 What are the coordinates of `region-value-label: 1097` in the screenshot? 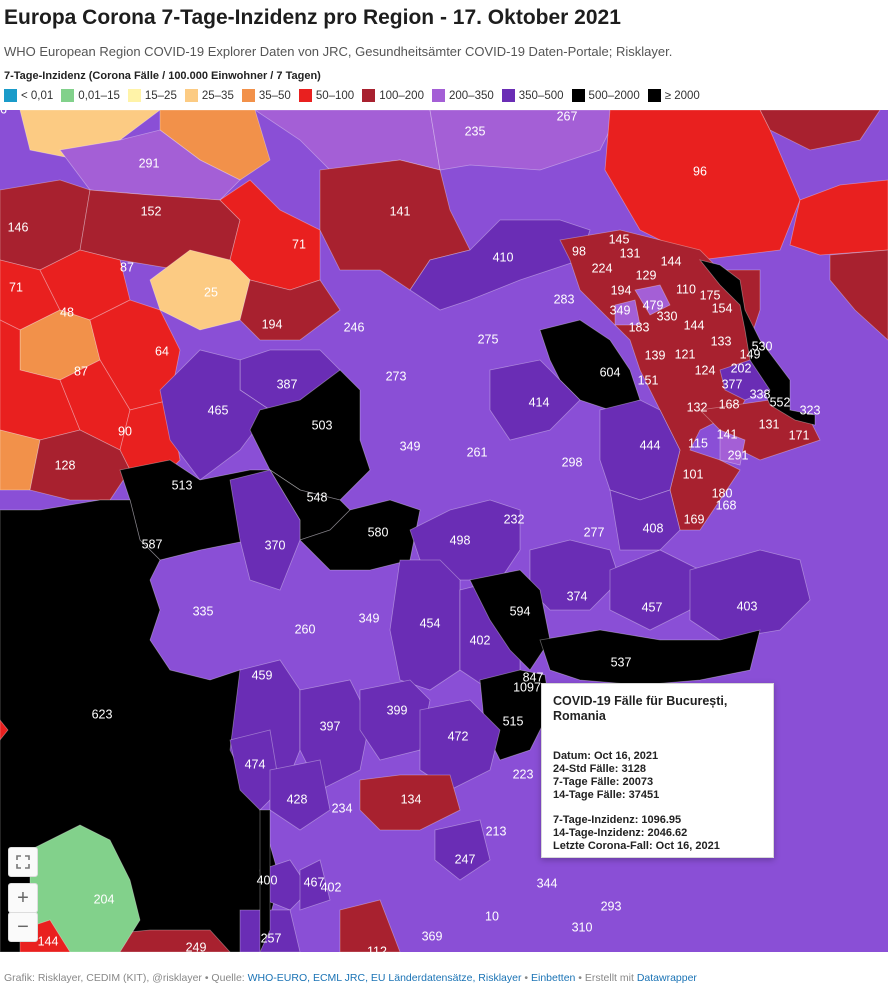 It's located at (527, 687).